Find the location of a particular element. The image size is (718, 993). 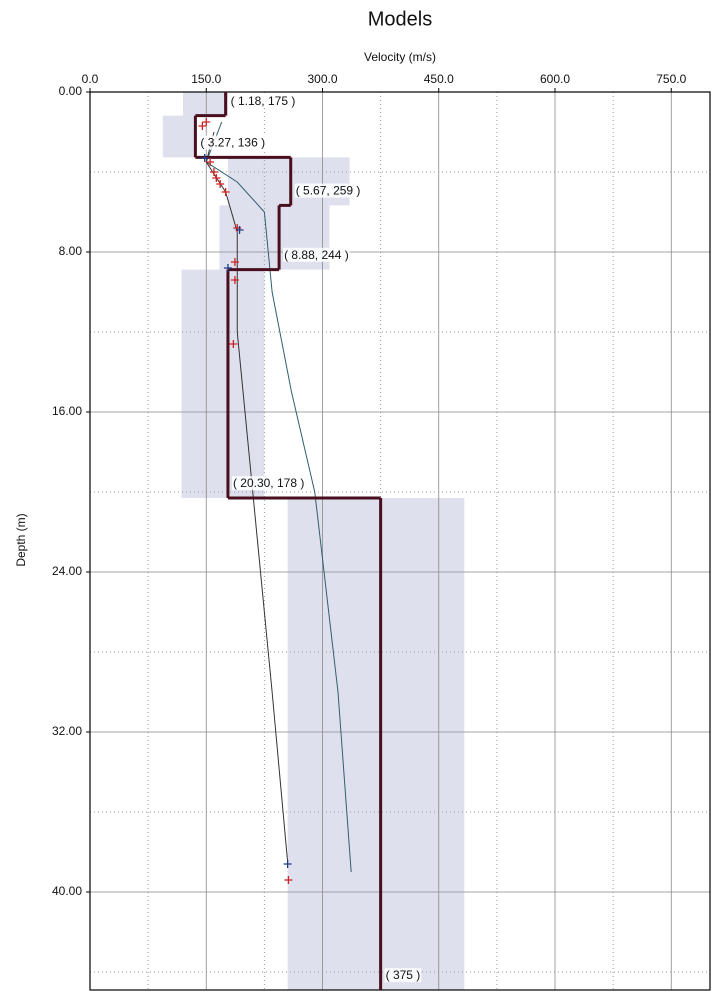

x-tick-label: 750.0 is located at coordinates (671, 79).